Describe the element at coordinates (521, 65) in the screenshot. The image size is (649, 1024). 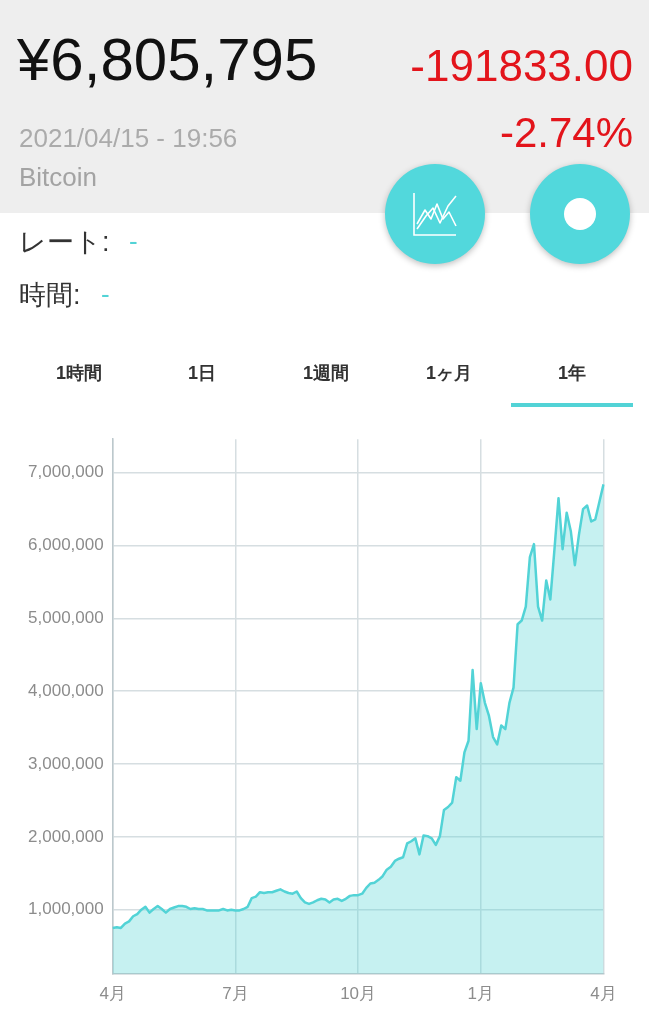
I see `text: -191833.00` at that location.